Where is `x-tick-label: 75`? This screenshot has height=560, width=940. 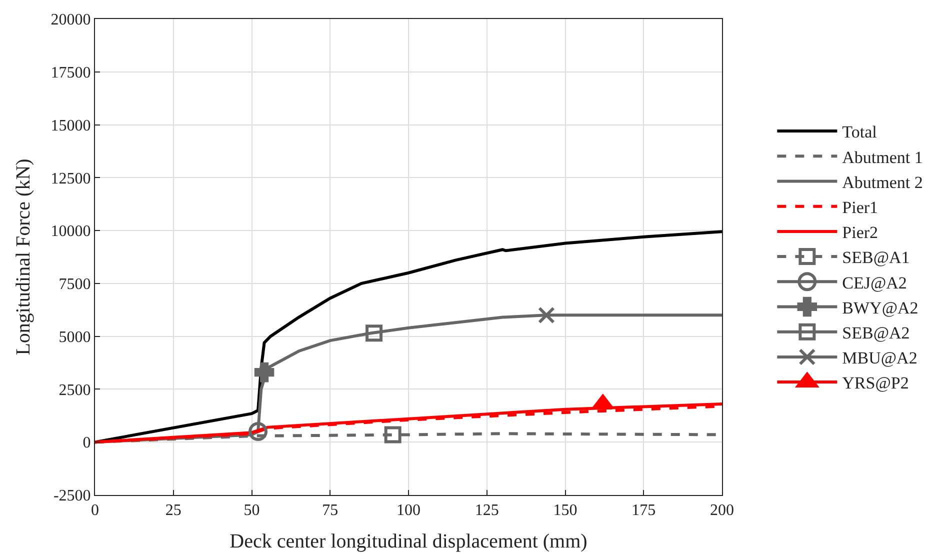 x-tick-label: 75 is located at coordinates (330, 511).